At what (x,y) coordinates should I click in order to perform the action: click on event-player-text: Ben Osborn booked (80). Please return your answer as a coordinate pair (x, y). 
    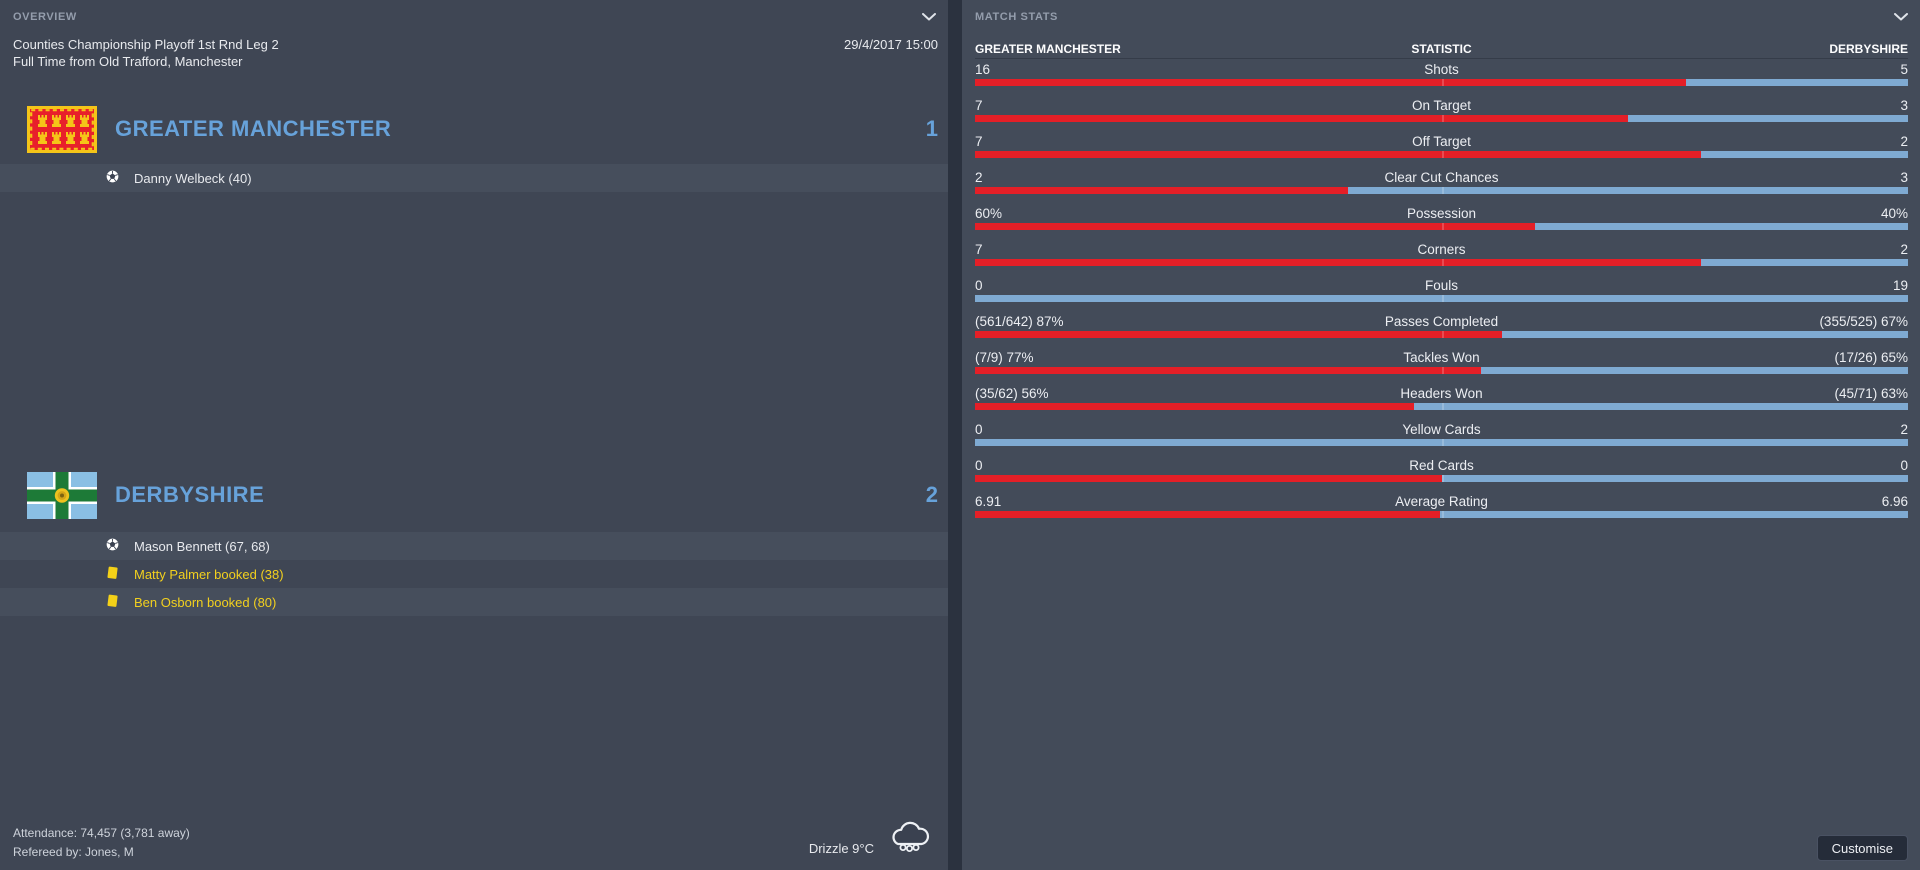
    Looking at the image, I should click on (205, 602).